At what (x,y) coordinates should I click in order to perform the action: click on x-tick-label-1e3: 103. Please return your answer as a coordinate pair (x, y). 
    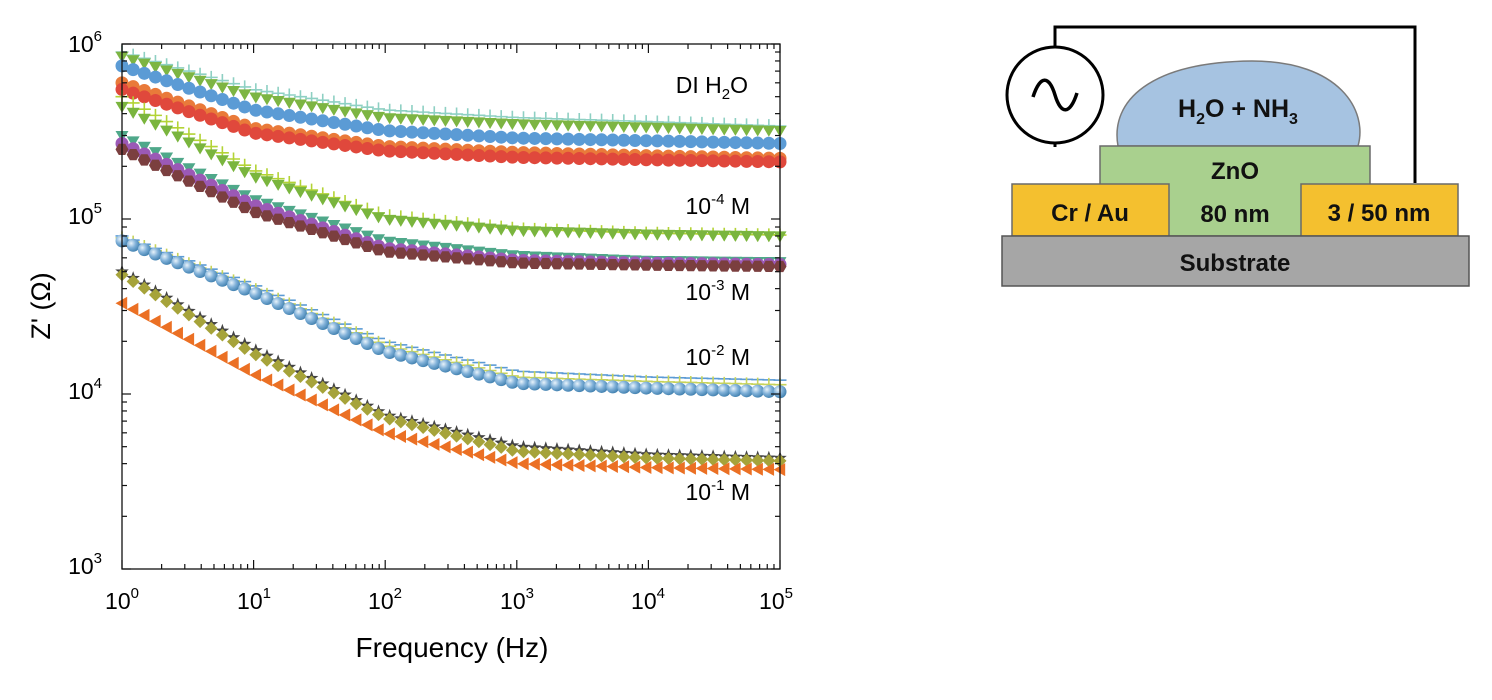
    Looking at the image, I should click on (517, 599).